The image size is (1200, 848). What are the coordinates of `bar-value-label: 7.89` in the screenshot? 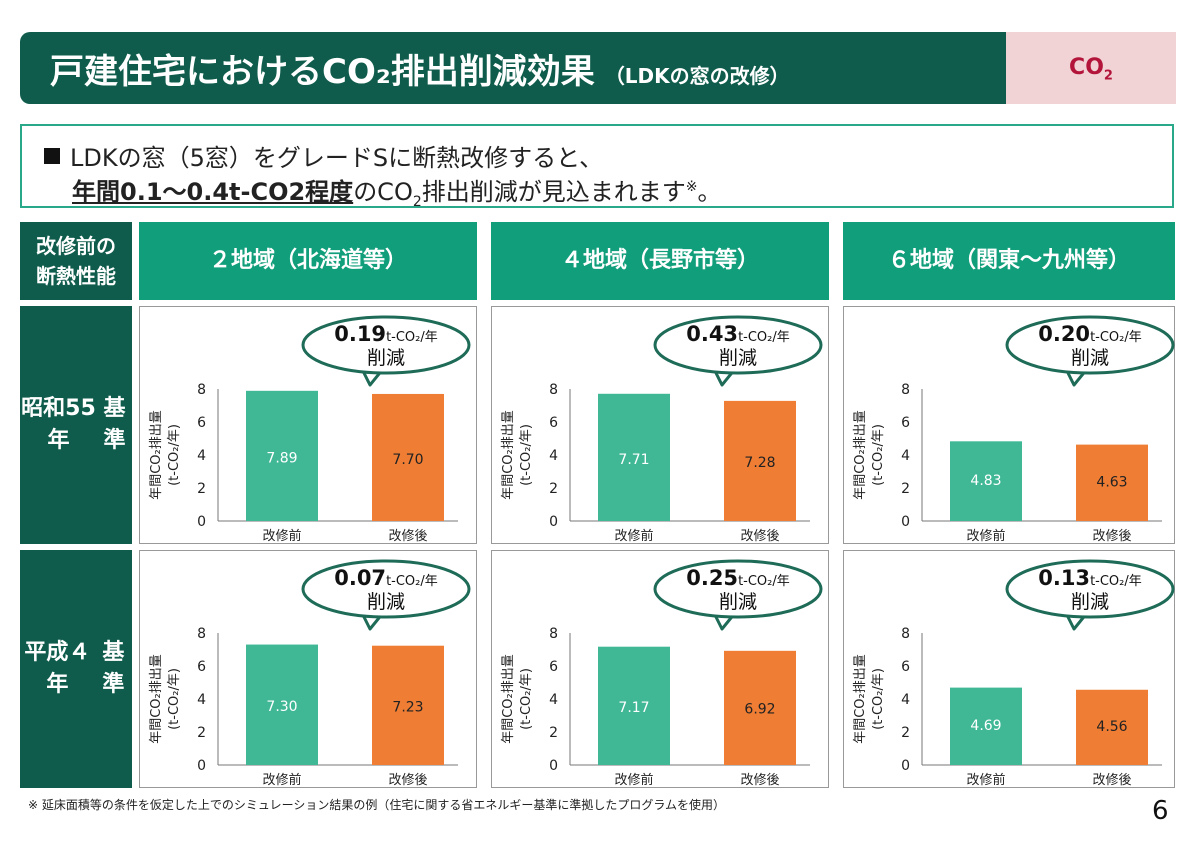 It's located at (281, 458).